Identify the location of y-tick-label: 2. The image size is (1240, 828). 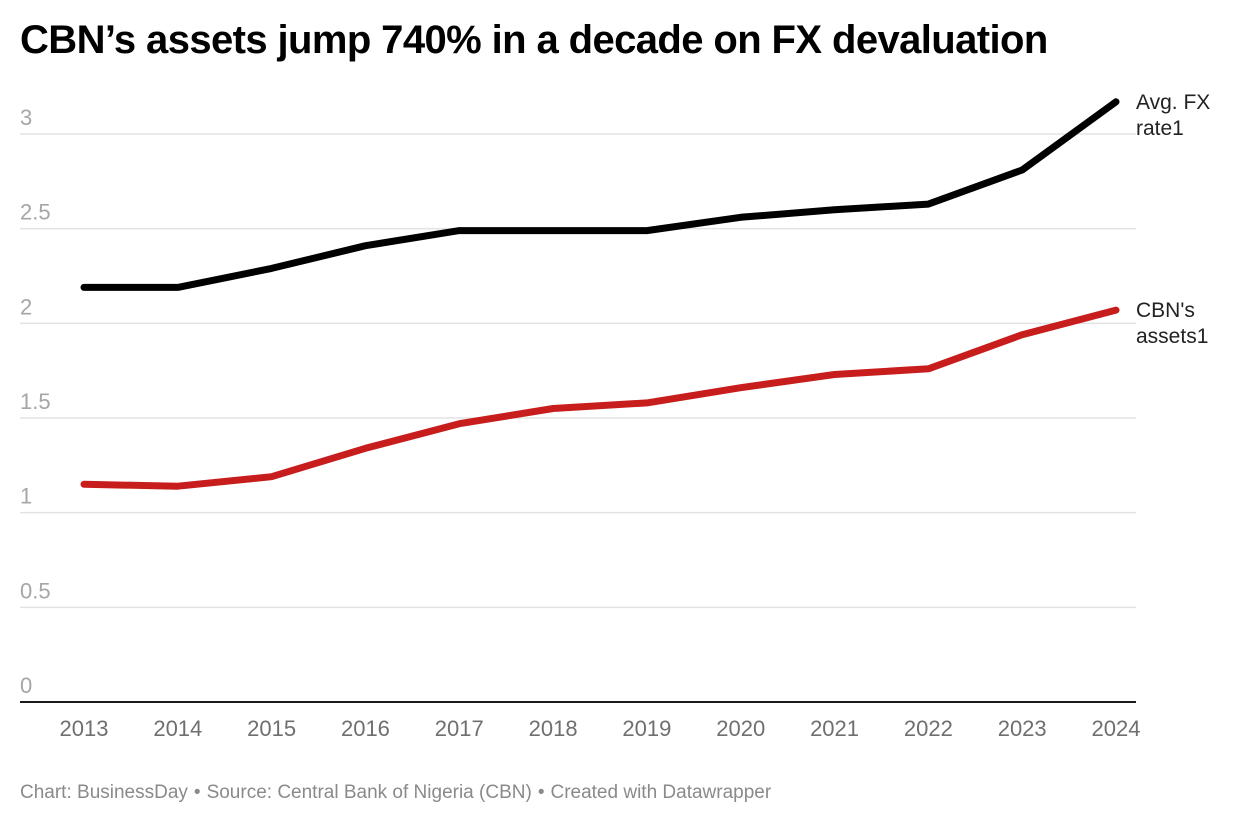
(26, 306).